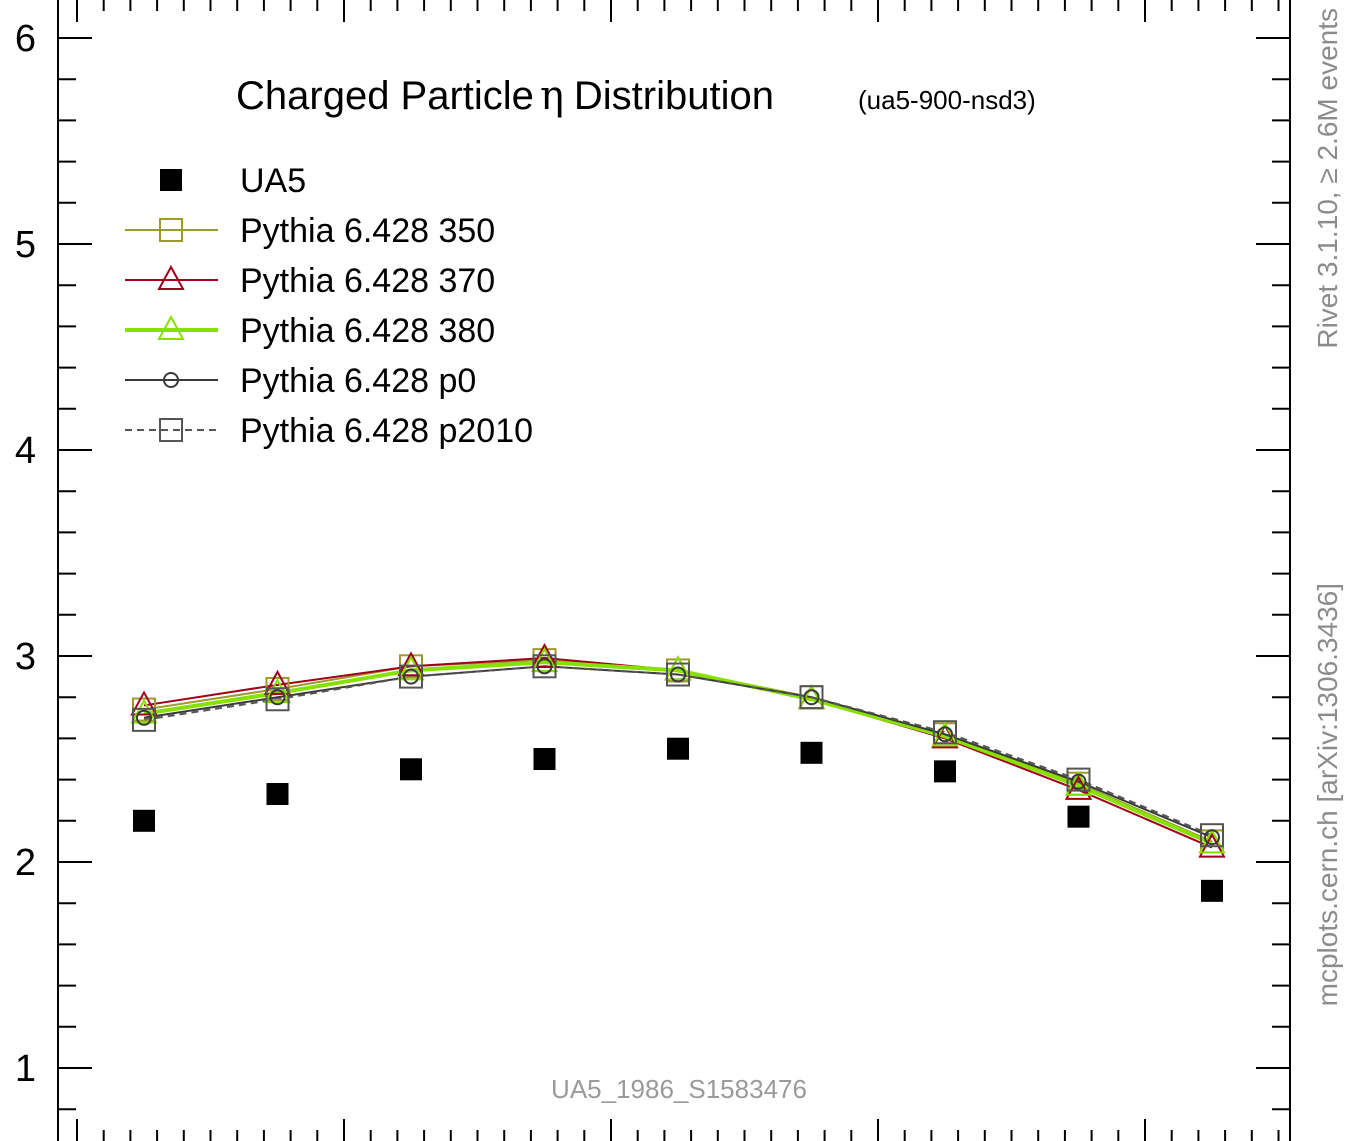  What do you see at coordinates (1327, 178) in the screenshot?
I see `rivet-version-label: Rivet 3.1.10, ≥ 2.6M events` at bounding box center [1327, 178].